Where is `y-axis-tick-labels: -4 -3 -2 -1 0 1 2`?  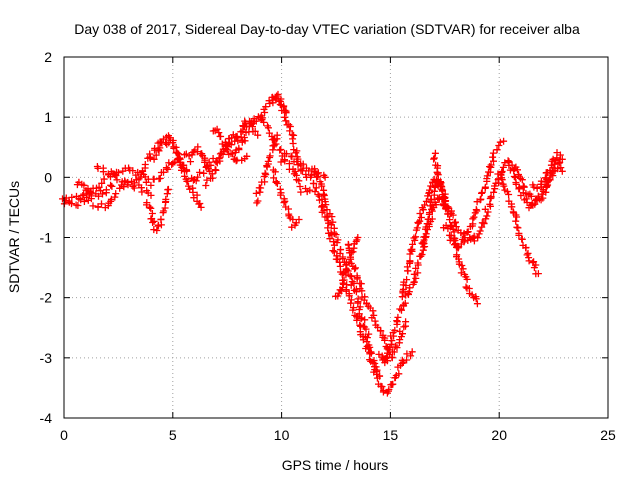 y-axis-tick-labels: -4 -3 -2 -1 0 1 2 is located at coordinates (46, 237).